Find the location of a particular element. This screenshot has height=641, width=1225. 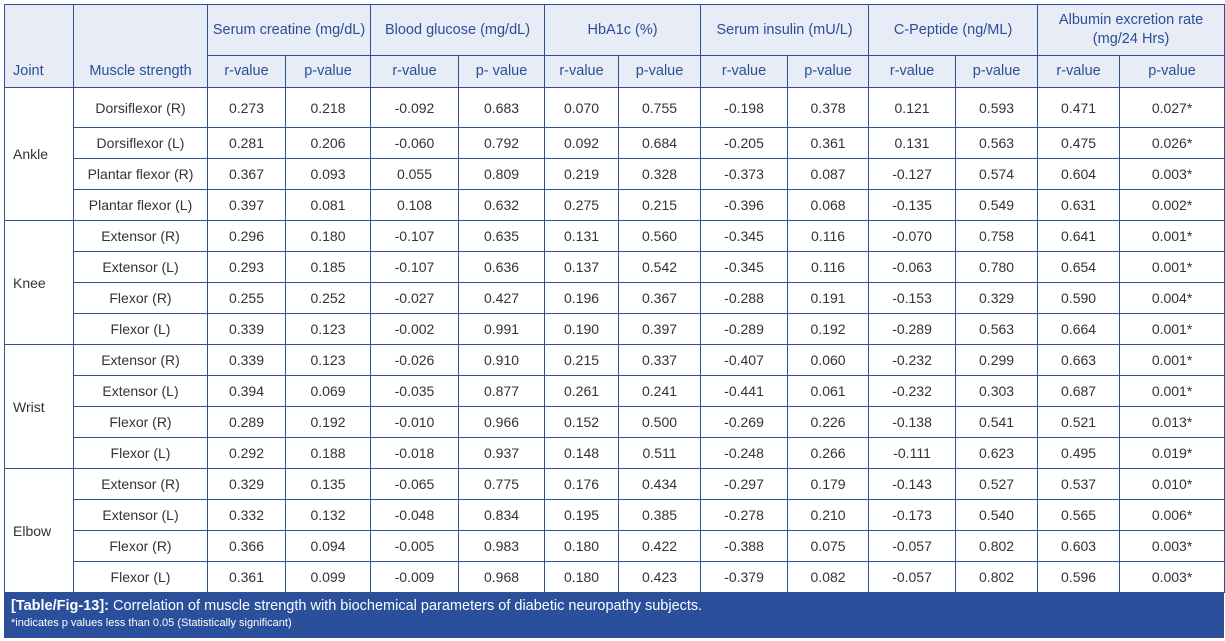

caption-label: [Table/Fig-13]: is located at coordinates (60, 606).